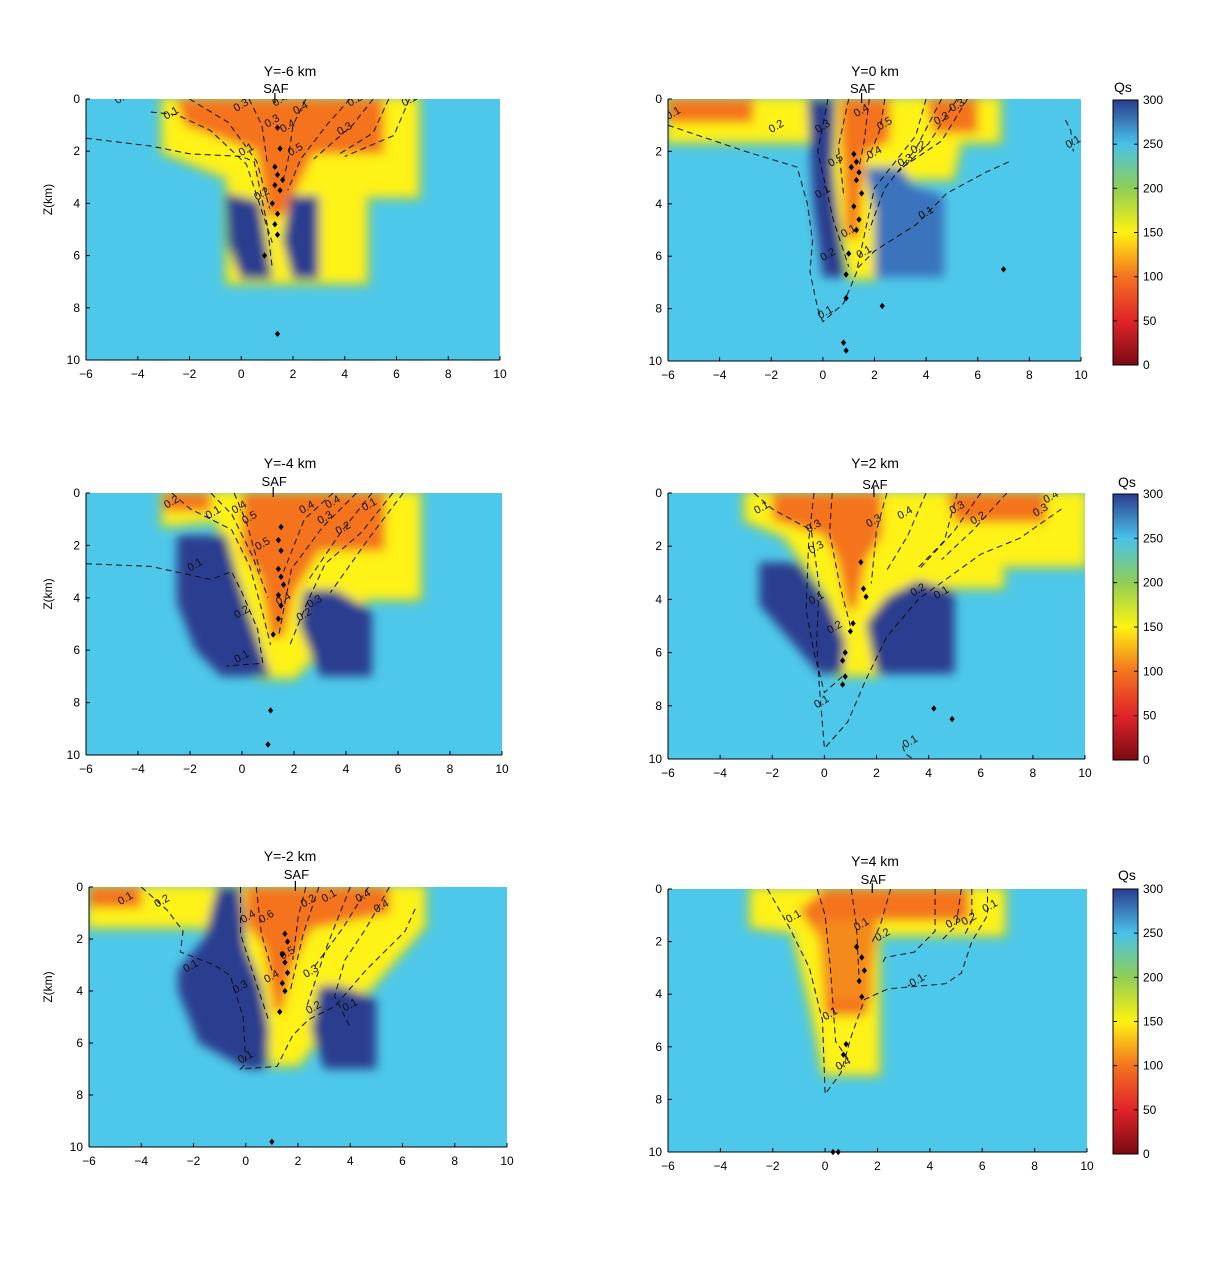 The image size is (1221, 1268). What do you see at coordinates (290, 193) in the screenshot?
I see `qs-anomalies` at bounding box center [290, 193].